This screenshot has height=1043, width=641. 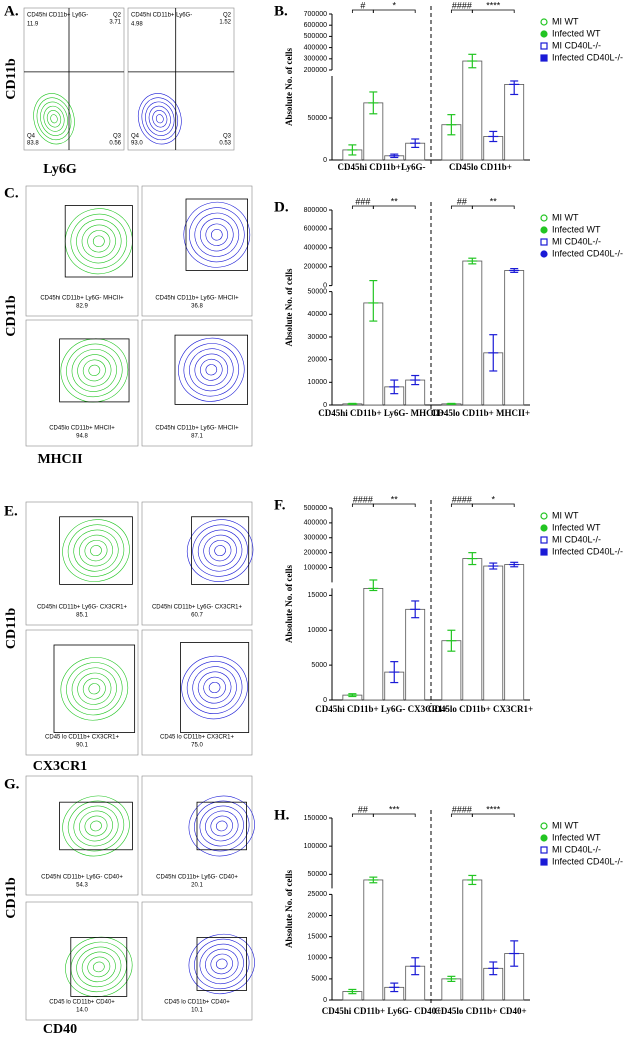 What do you see at coordinates (318, 291) in the screenshot?
I see `y-tick-label: 50000` at bounding box center [318, 291].